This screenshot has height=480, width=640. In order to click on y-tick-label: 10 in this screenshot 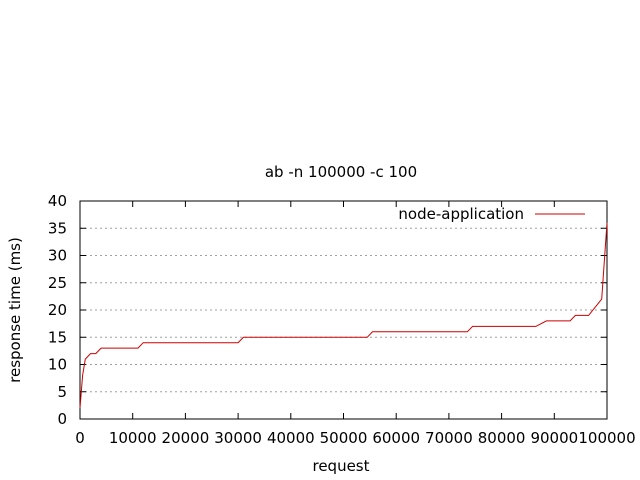, I will do `click(57, 365)`.